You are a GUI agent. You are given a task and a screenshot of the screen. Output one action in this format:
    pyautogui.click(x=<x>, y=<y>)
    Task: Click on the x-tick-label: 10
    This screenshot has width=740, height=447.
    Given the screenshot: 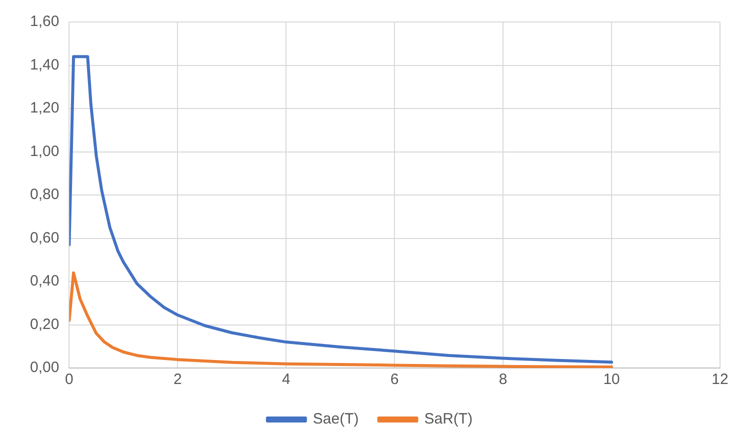 What is the action you would take?
    pyautogui.click(x=611, y=379)
    